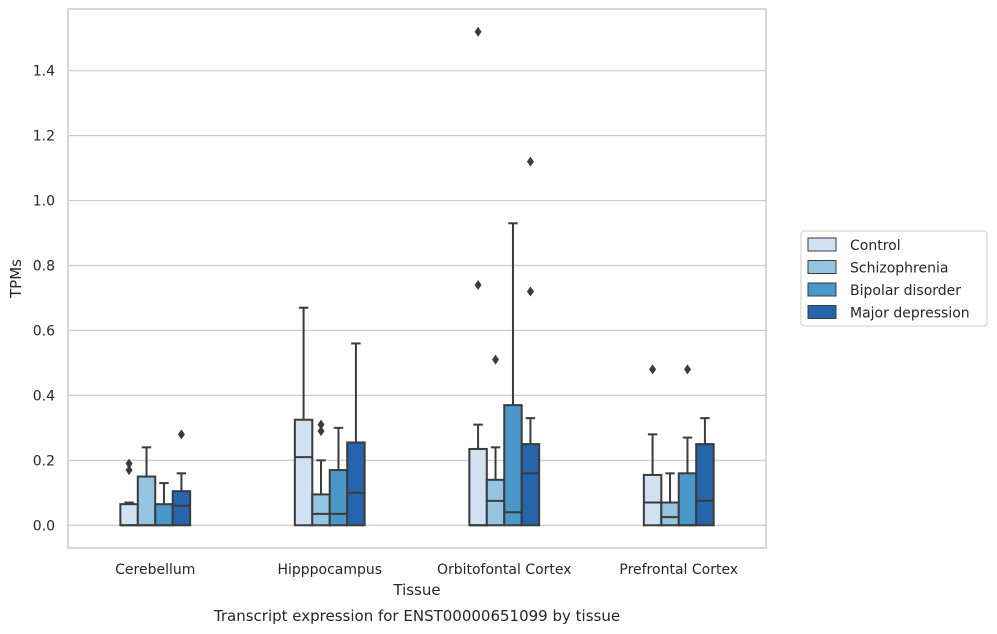  Describe the element at coordinates (44, 299) in the screenshot. I see `y-axis-ticks: 0.0 0.2 0.4 0.6 0.8 1.0 1.2 1.4` at that location.